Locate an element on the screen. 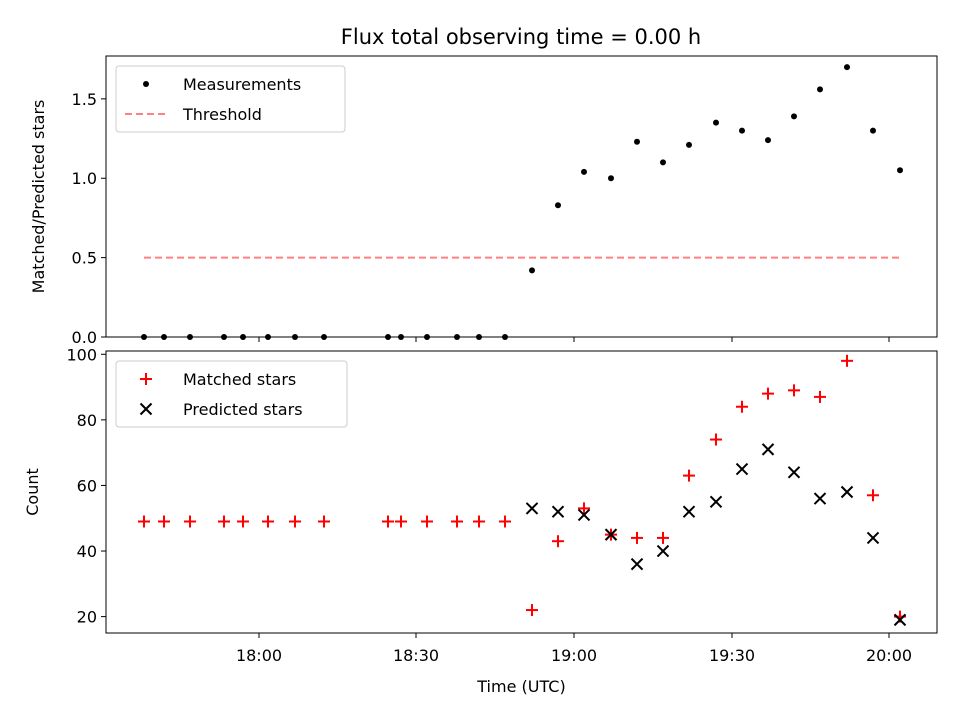 This screenshot has width=960, height=724. y-tick-label: 0.5 is located at coordinates (84, 258).